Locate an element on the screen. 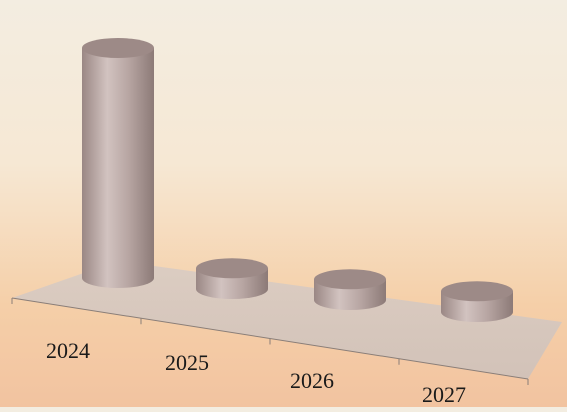 The image size is (567, 412). bar-2024 is located at coordinates (118, 163).